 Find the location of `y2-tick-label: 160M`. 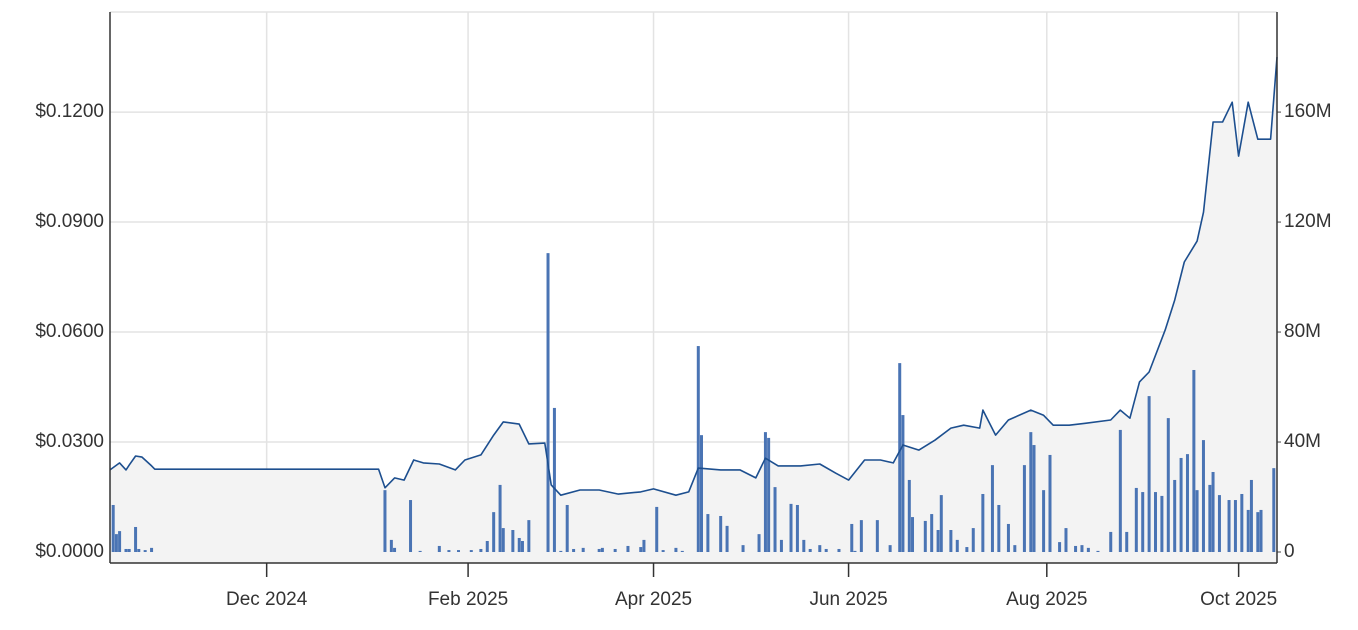

y2-tick-label: 160M is located at coordinates (1308, 111).